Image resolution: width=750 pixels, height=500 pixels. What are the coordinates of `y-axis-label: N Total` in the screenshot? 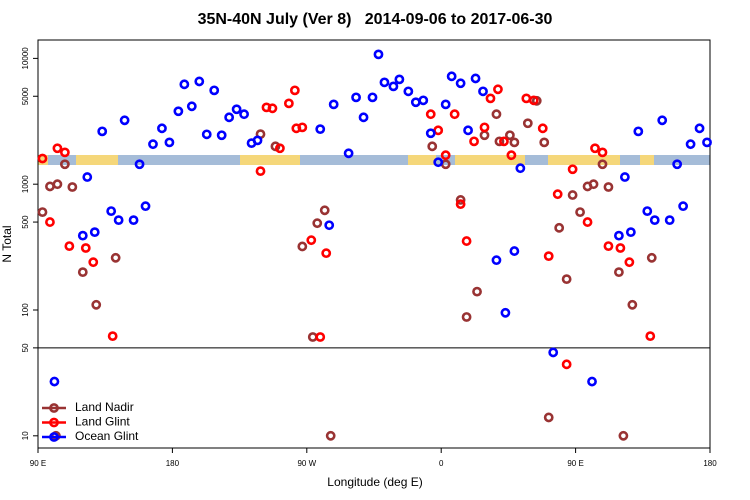 It's located at (7, 243).